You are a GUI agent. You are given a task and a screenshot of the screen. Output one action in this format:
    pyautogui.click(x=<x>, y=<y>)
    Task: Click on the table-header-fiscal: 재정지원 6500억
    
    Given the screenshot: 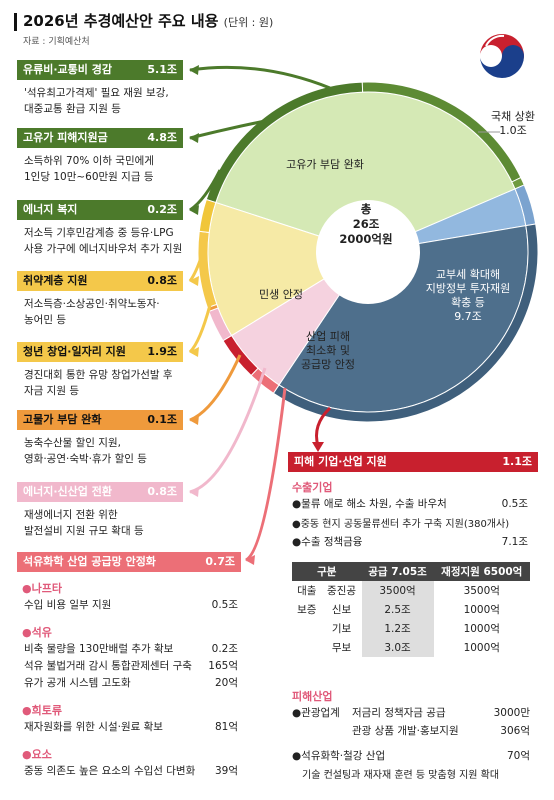 What is the action you would take?
    pyautogui.click(x=481, y=571)
    